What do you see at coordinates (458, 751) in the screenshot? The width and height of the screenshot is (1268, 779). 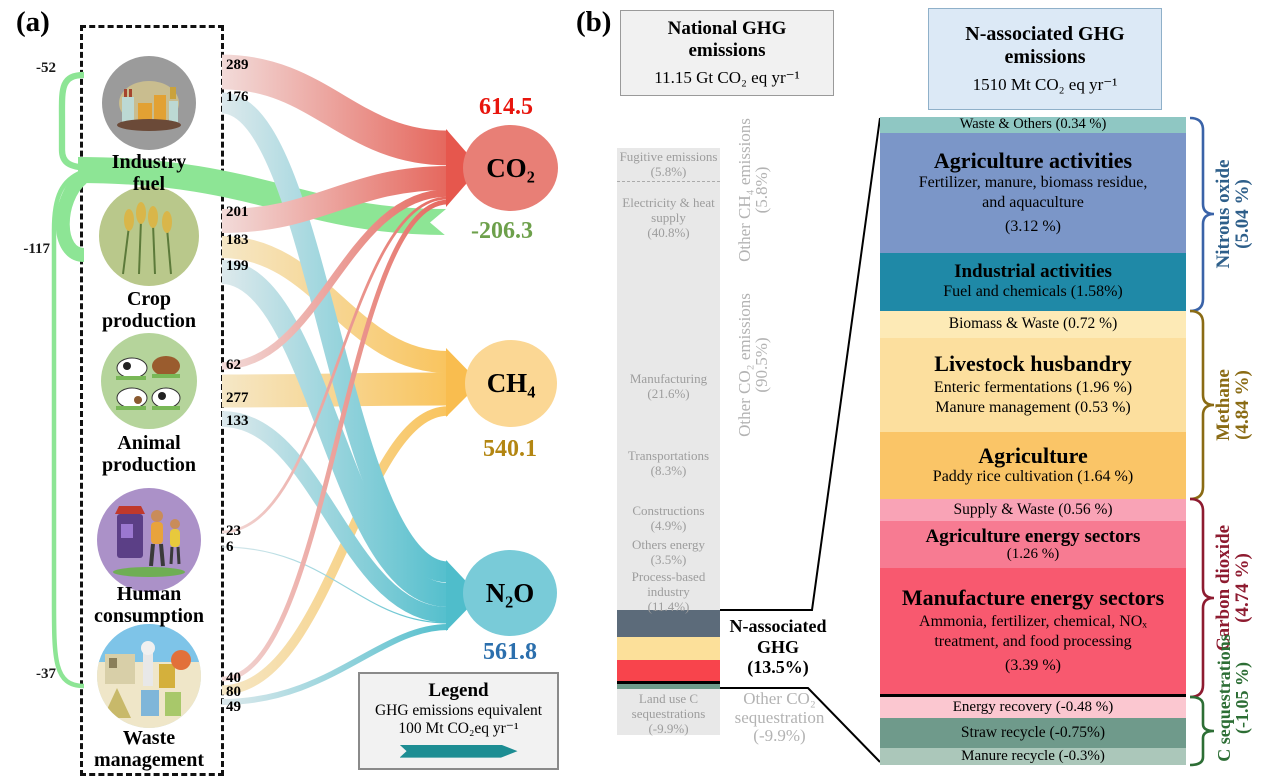 I see `legend-scale-arrow-icon` at bounding box center [458, 751].